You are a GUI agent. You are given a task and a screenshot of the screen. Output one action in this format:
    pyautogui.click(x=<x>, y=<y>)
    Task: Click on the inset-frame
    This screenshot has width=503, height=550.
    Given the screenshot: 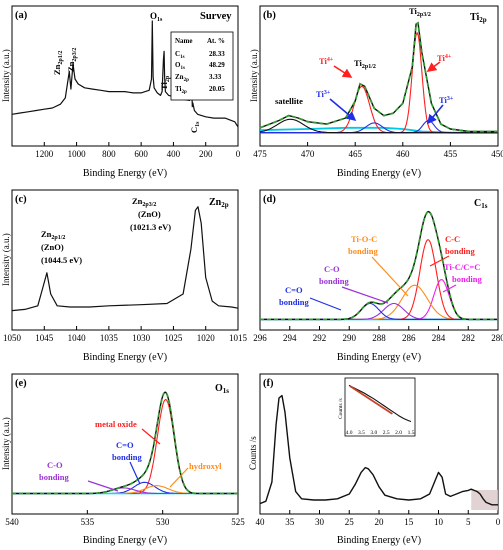 What is the action you would take?
    pyautogui.click(x=380, y=407)
    